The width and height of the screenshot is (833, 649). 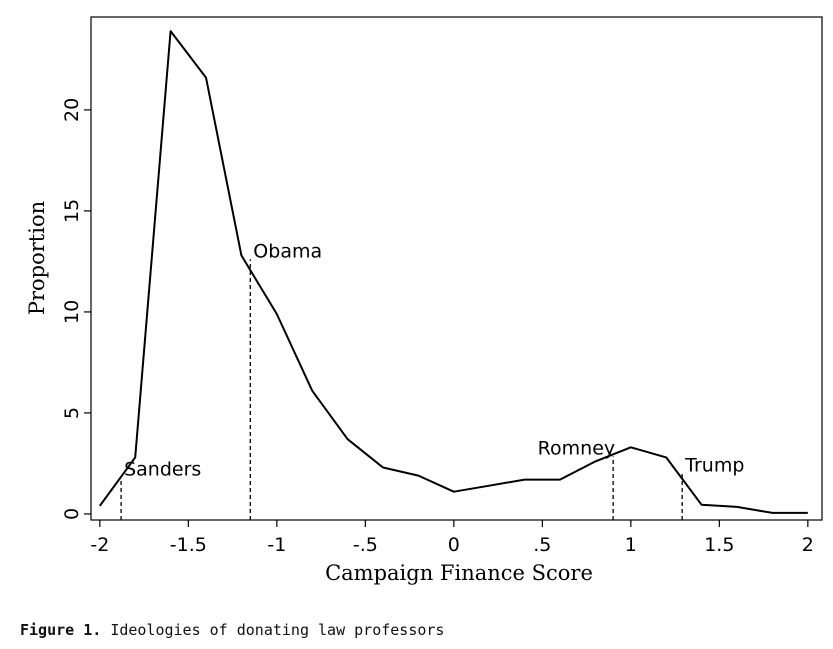 What do you see at coordinates (287, 251) in the screenshot?
I see `annotation-label-obama: Obama` at bounding box center [287, 251].